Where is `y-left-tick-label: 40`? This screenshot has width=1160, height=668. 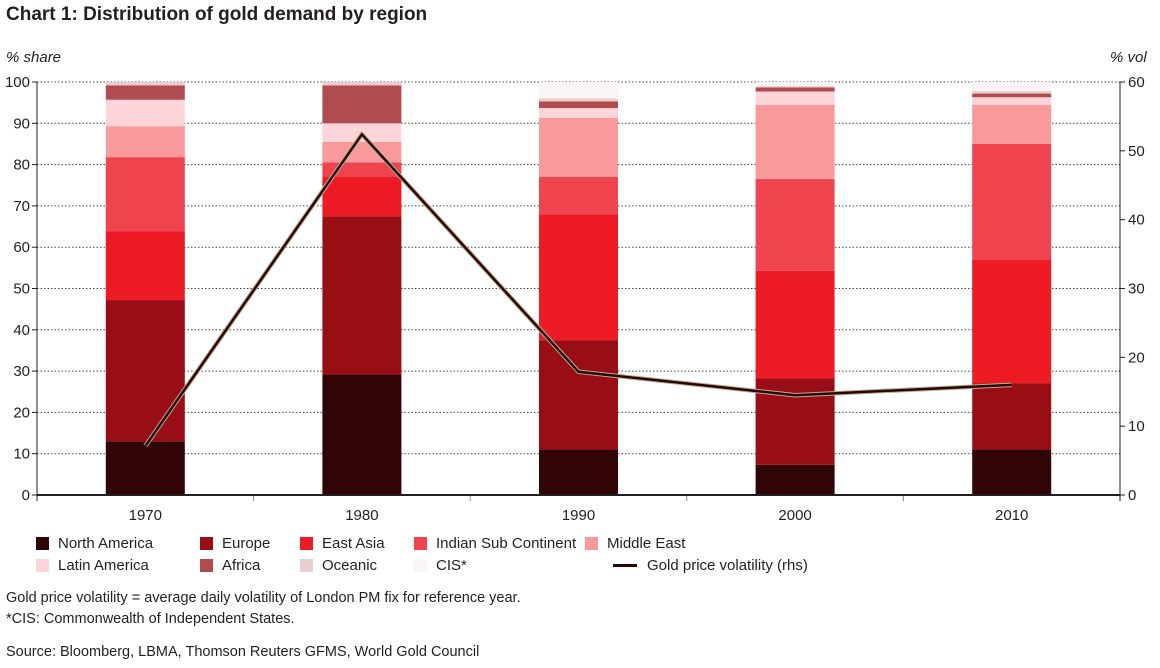 y-left-tick-label: 40 is located at coordinates (21, 330).